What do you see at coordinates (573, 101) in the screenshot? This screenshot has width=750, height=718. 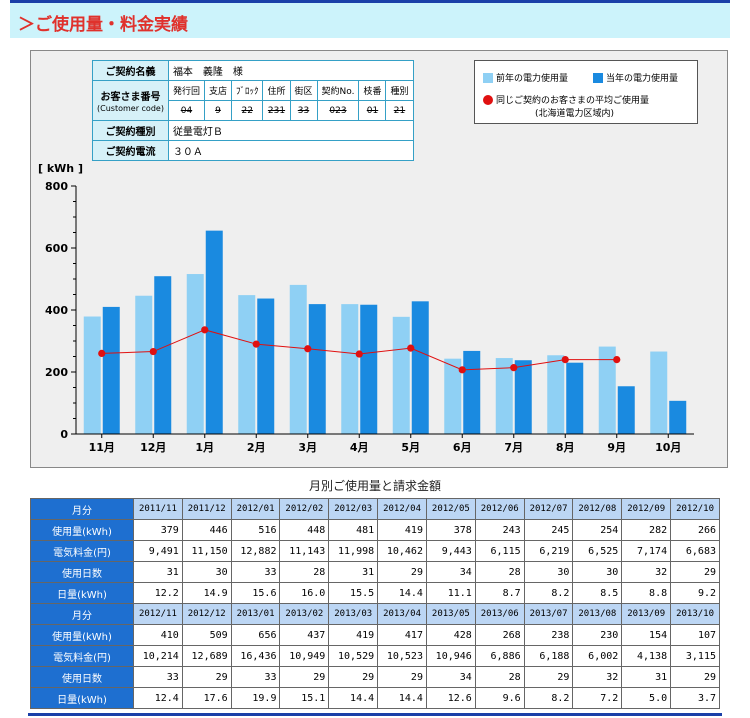 I see `legend-label-avg: 同じご契約のお客さまの平均ご使用量` at bounding box center [573, 101].